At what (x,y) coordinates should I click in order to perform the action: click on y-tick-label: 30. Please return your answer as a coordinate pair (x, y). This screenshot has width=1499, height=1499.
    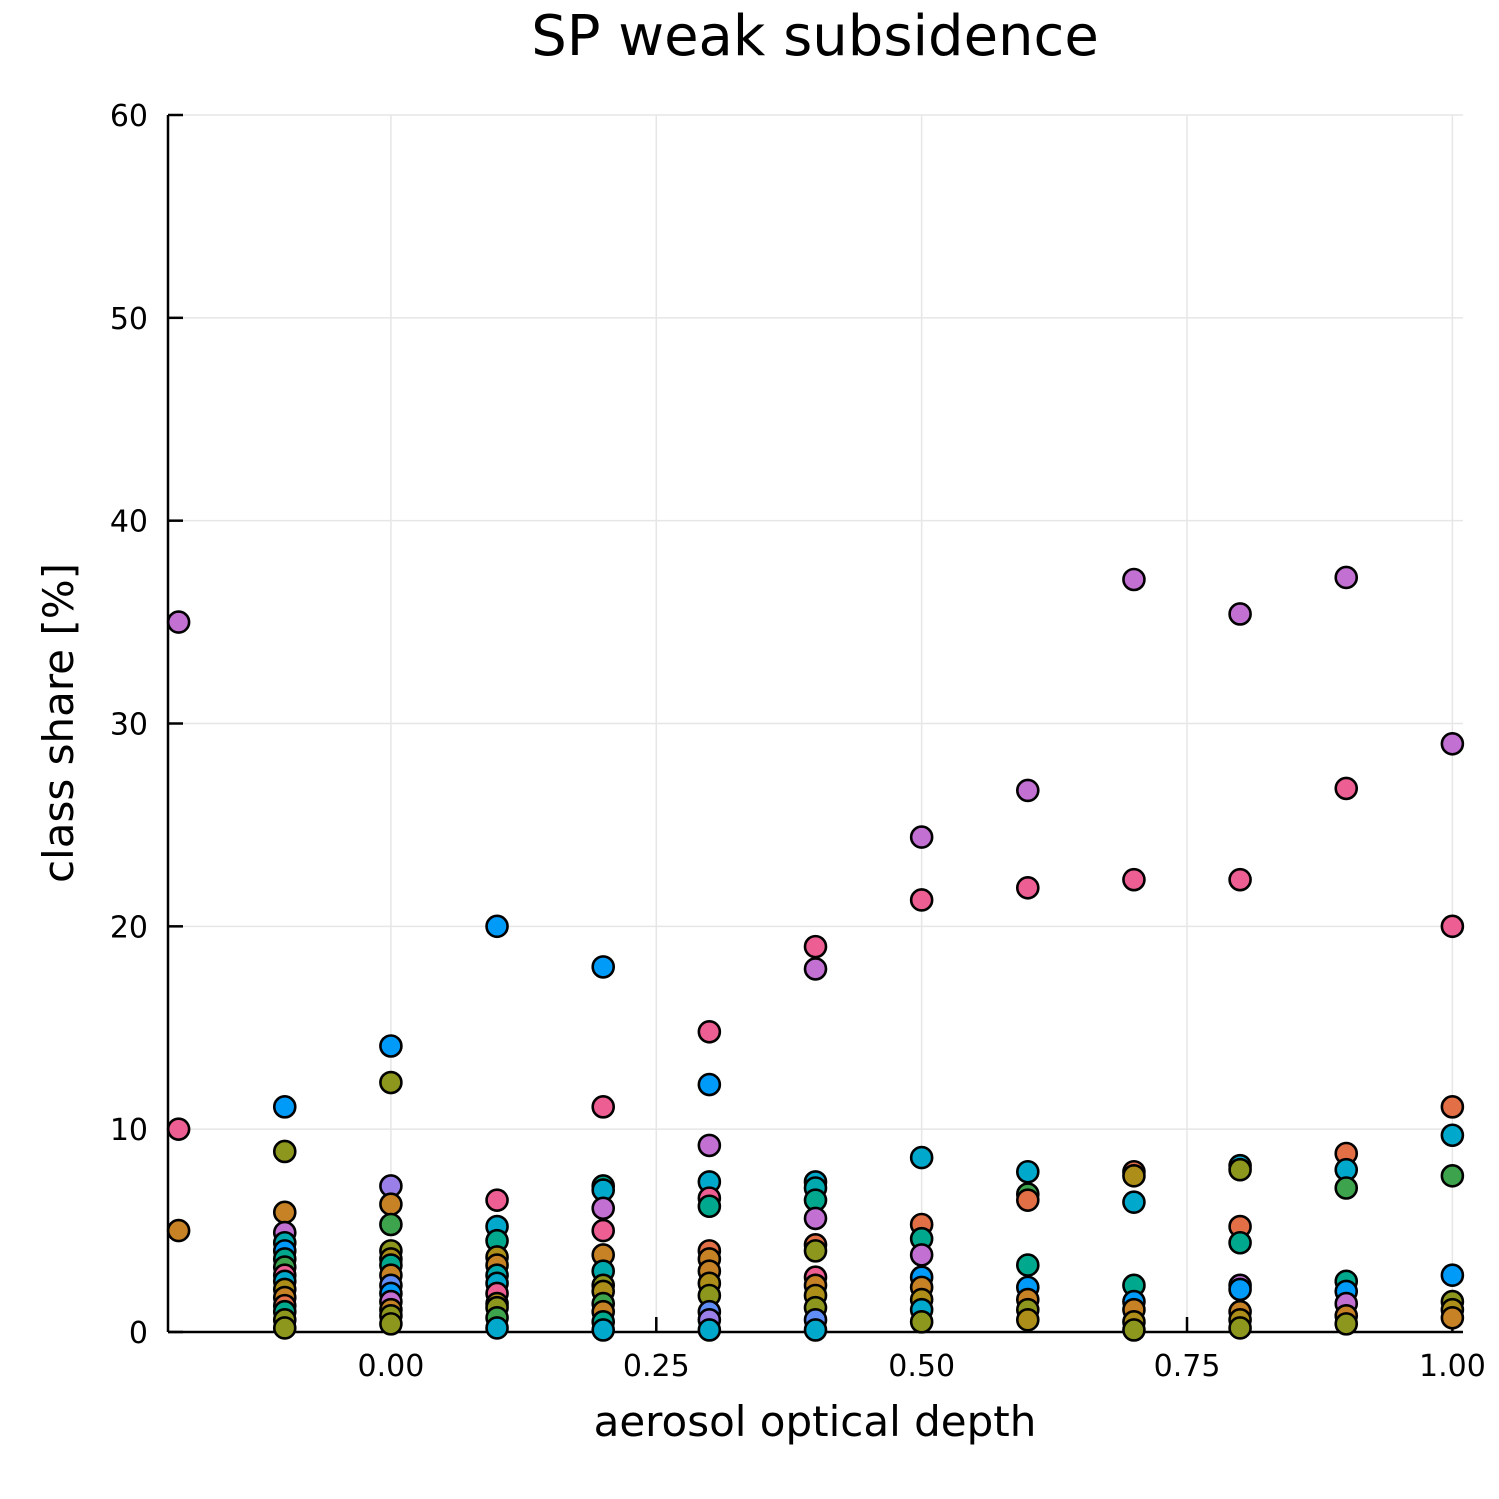
    Looking at the image, I should click on (129, 725).